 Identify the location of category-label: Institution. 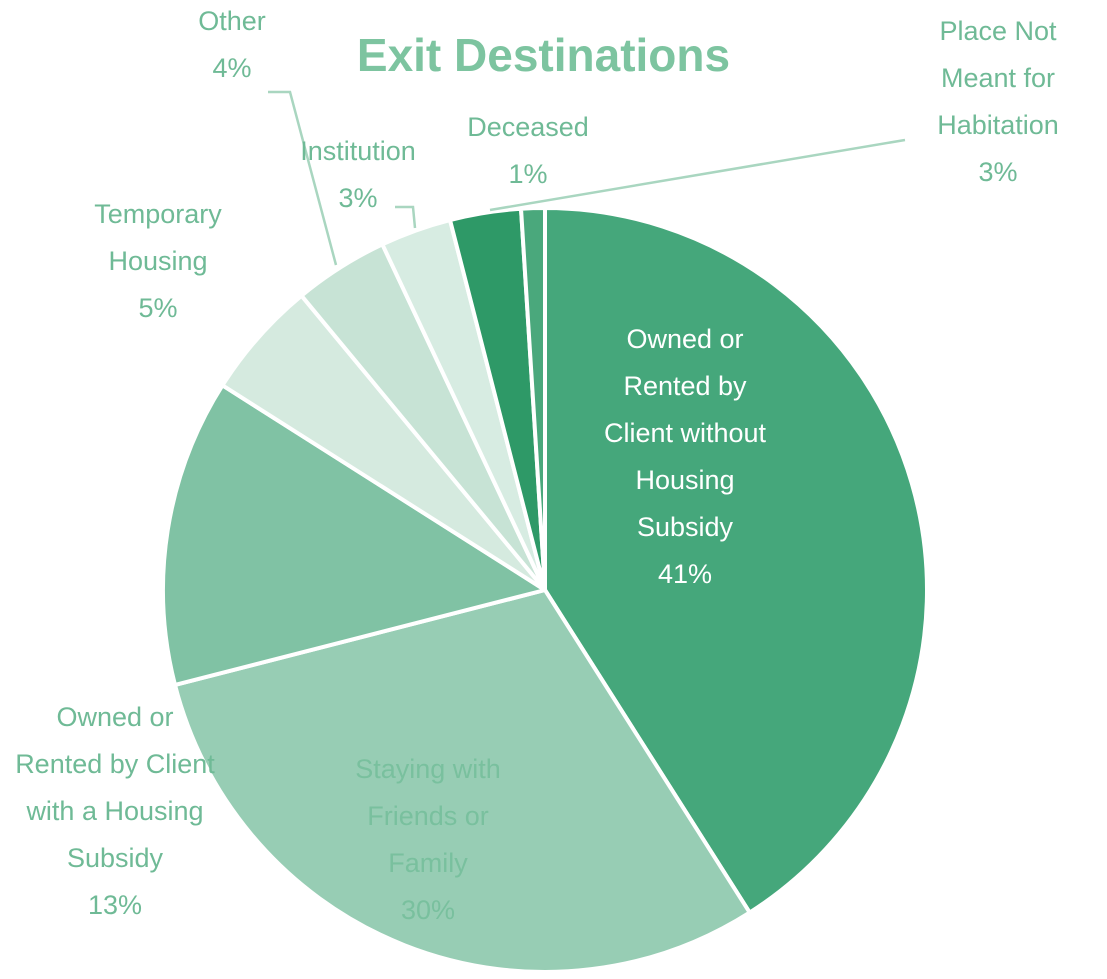
(358, 151).